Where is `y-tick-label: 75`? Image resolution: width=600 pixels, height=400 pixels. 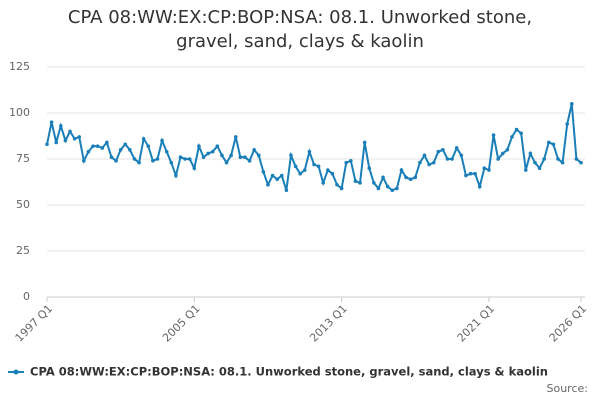 y-tick-label: 75 is located at coordinates (23, 158).